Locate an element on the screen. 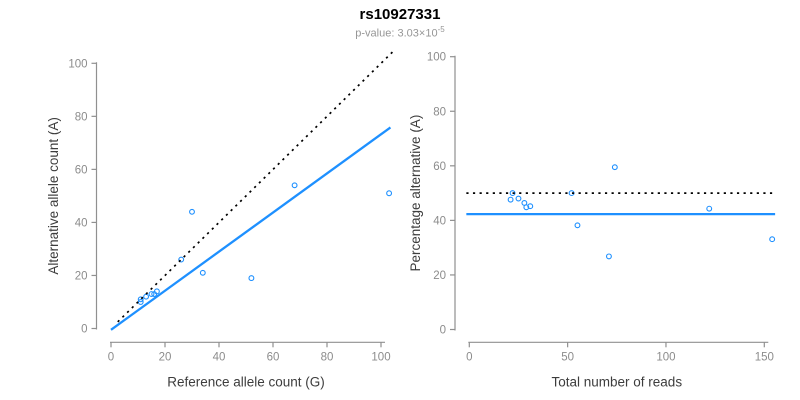 Image resolution: width=800 pixels, height=400 pixels. figure-header: rs10927331 p-value: 3.03×10-5 is located at coordinates (400, 19).